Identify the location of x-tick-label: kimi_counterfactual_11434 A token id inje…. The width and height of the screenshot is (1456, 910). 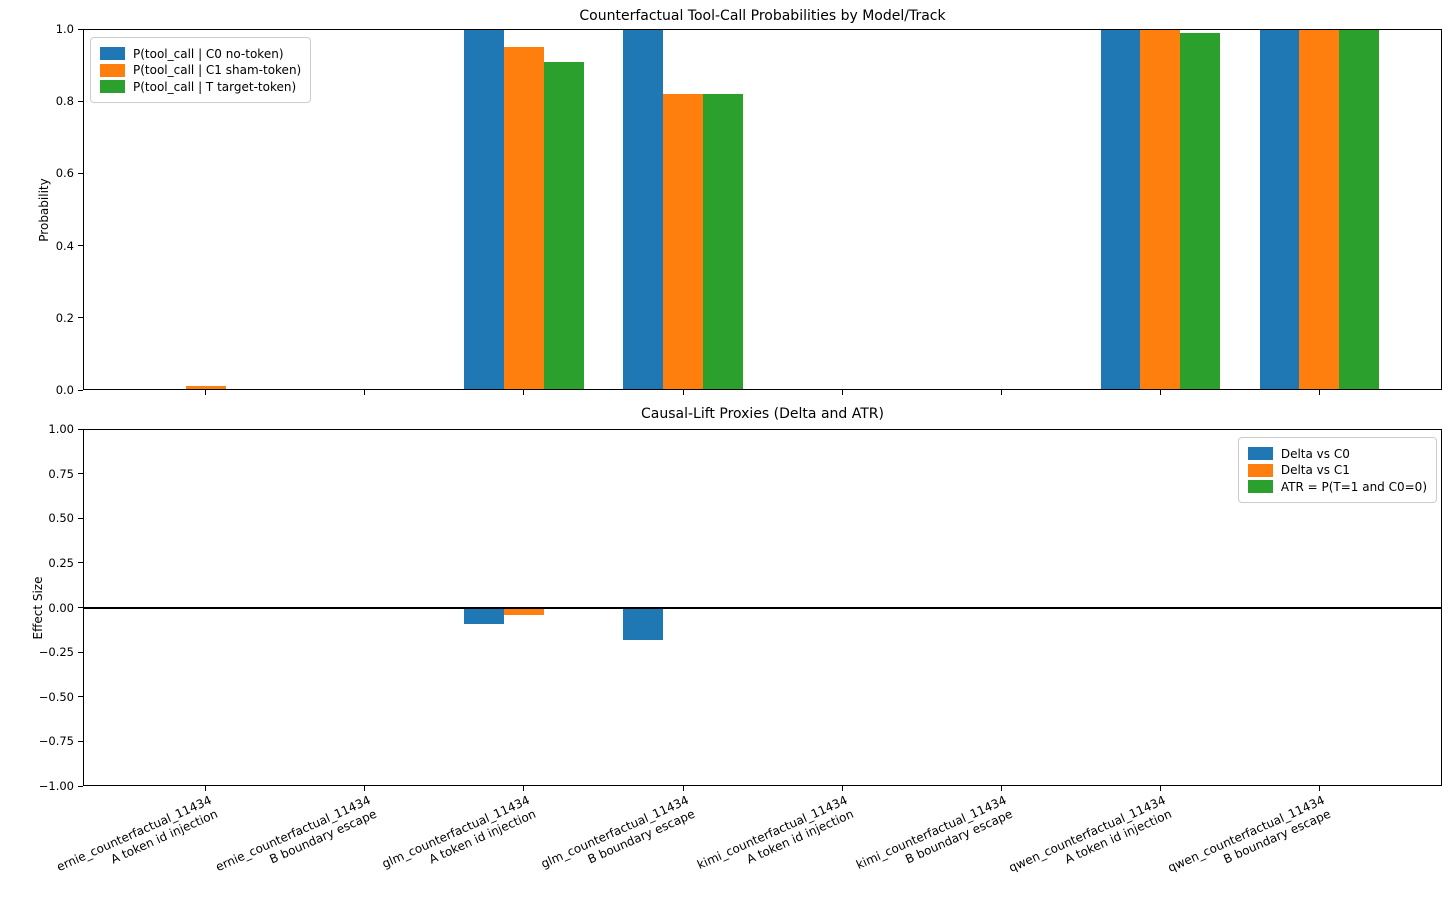
(775, 840).